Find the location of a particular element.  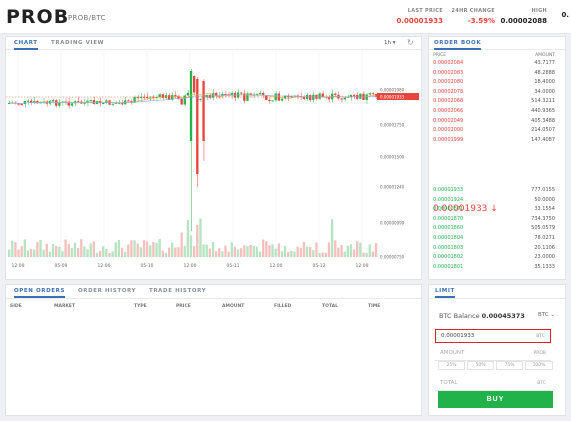

bid-amount: 505.0579 is located at coordinates (543, 228).